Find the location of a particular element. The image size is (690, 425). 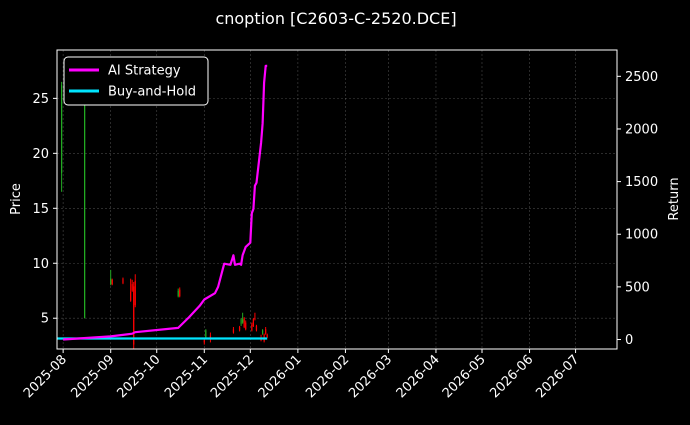

x-tick-label: 2026-02 is located at coordinates (327, 376).